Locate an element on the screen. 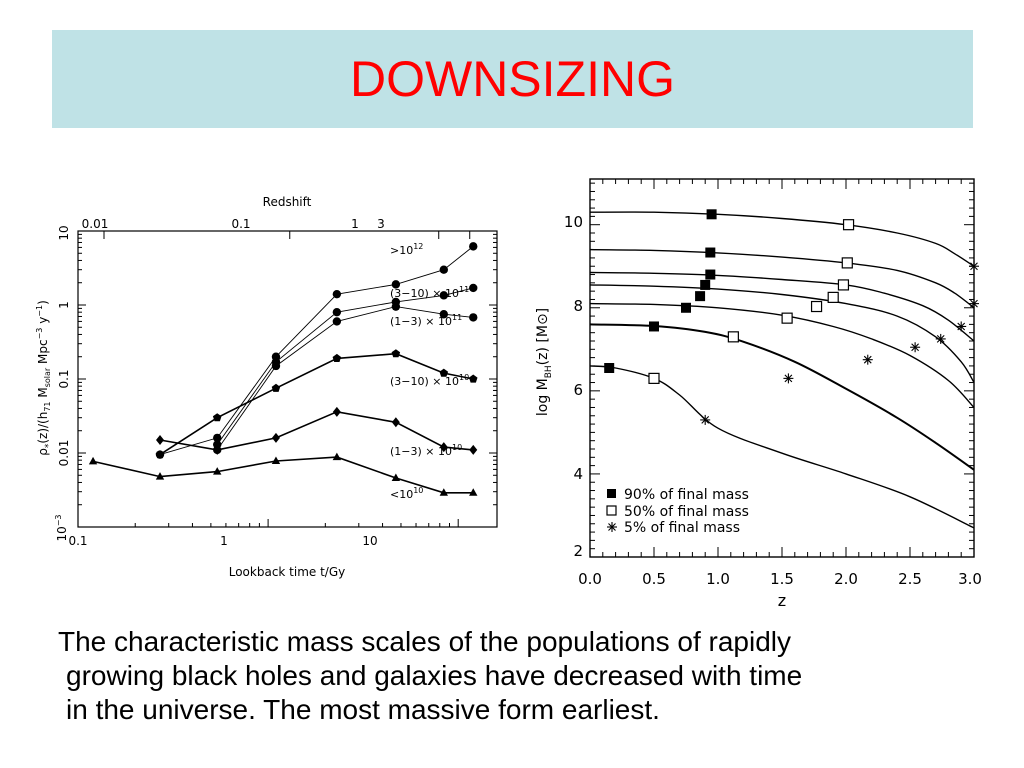  bh-x-tick-3: 1.5 is located at coordinates (782, 579).